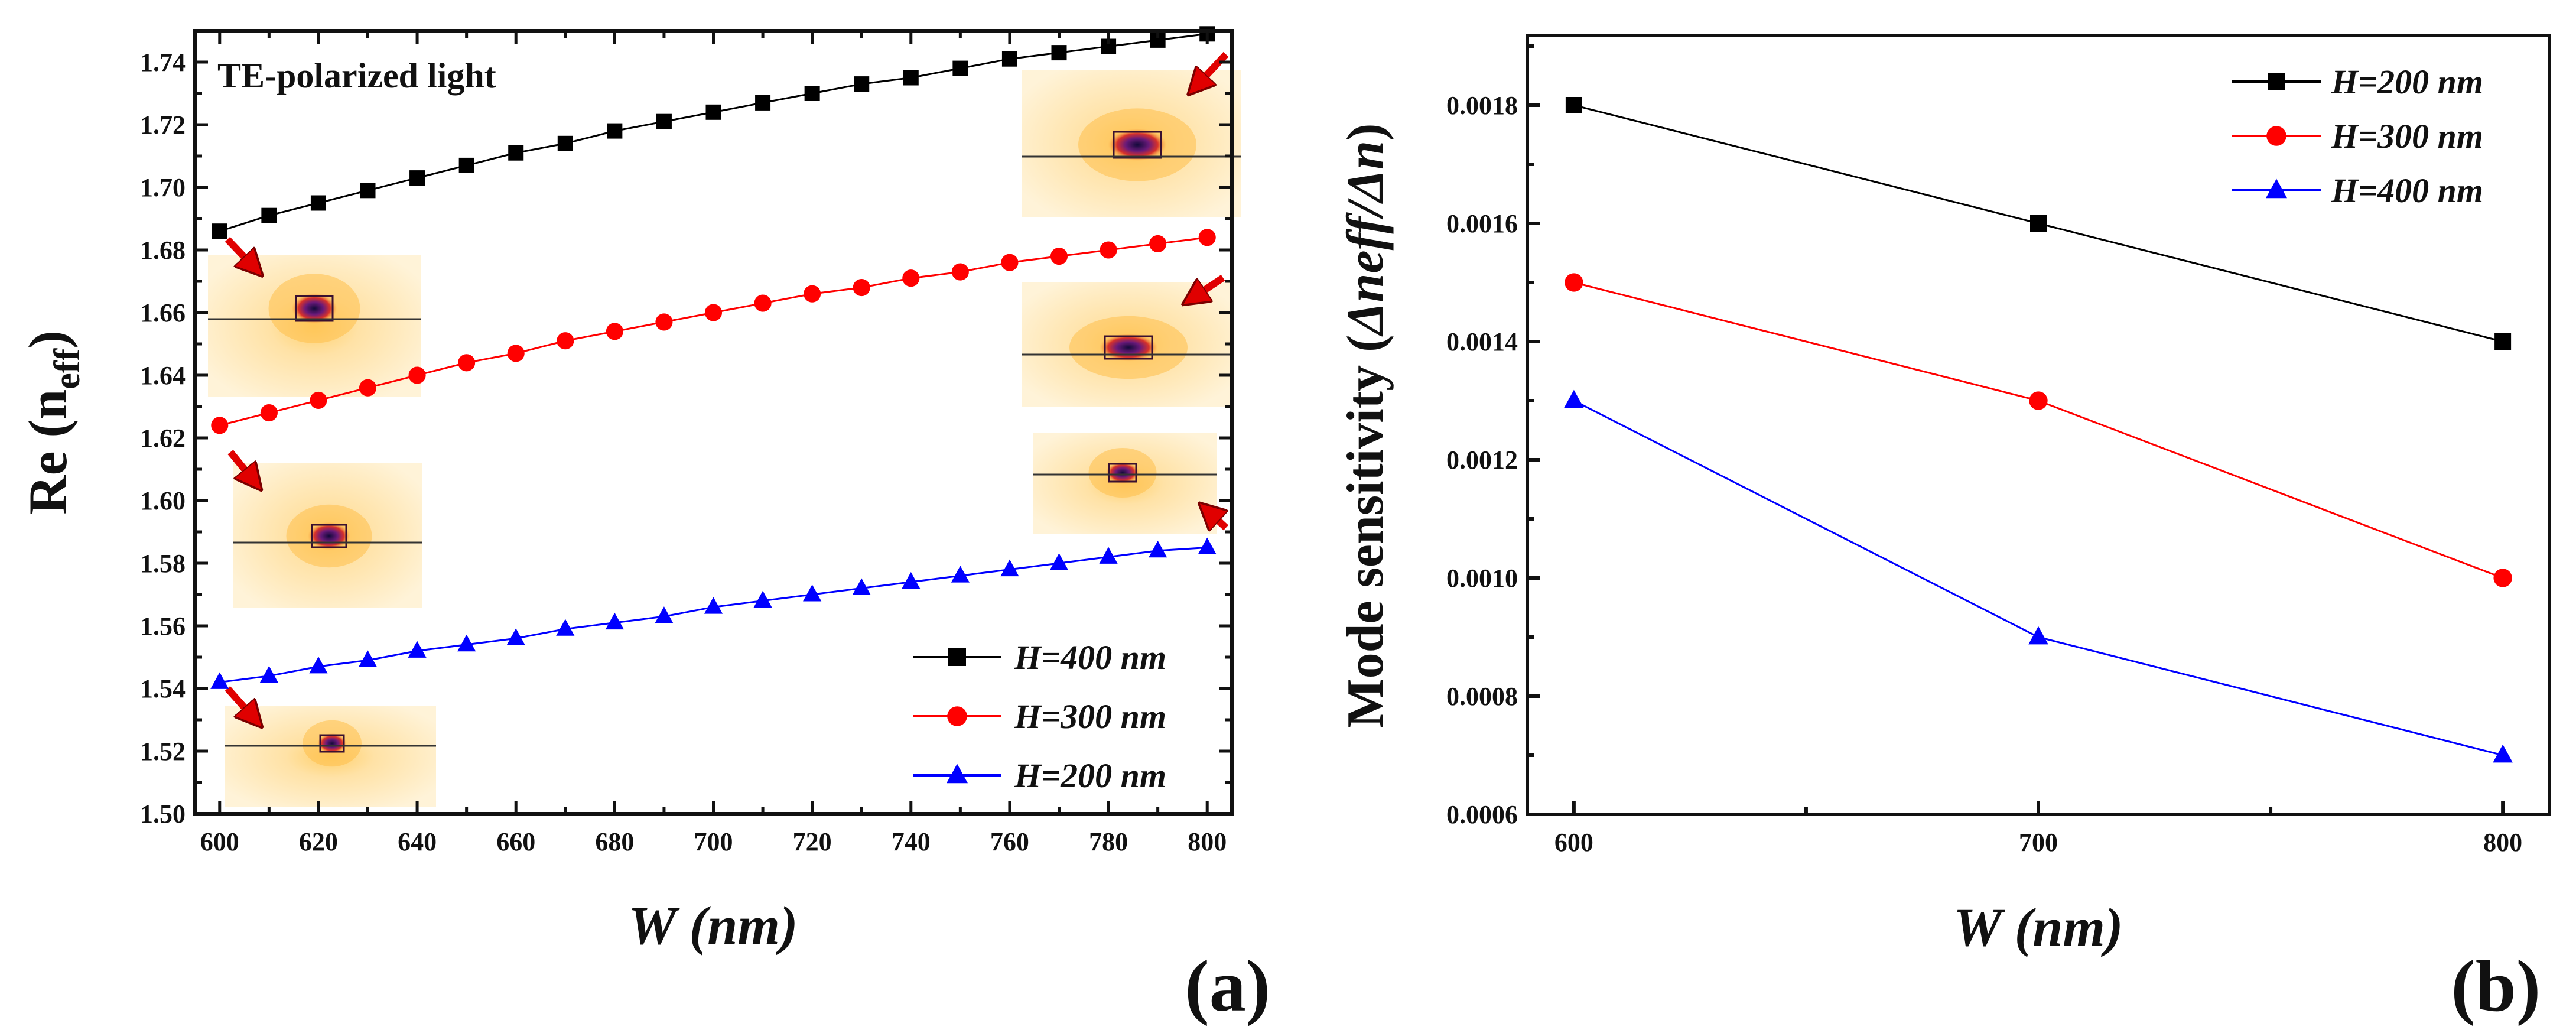 This screenshot has width=2576, height=1033. What do you see at coordinates (163, 375) in the screenshot?
I see `y-tick-label: 1.64` at bounding box center [163, 375].